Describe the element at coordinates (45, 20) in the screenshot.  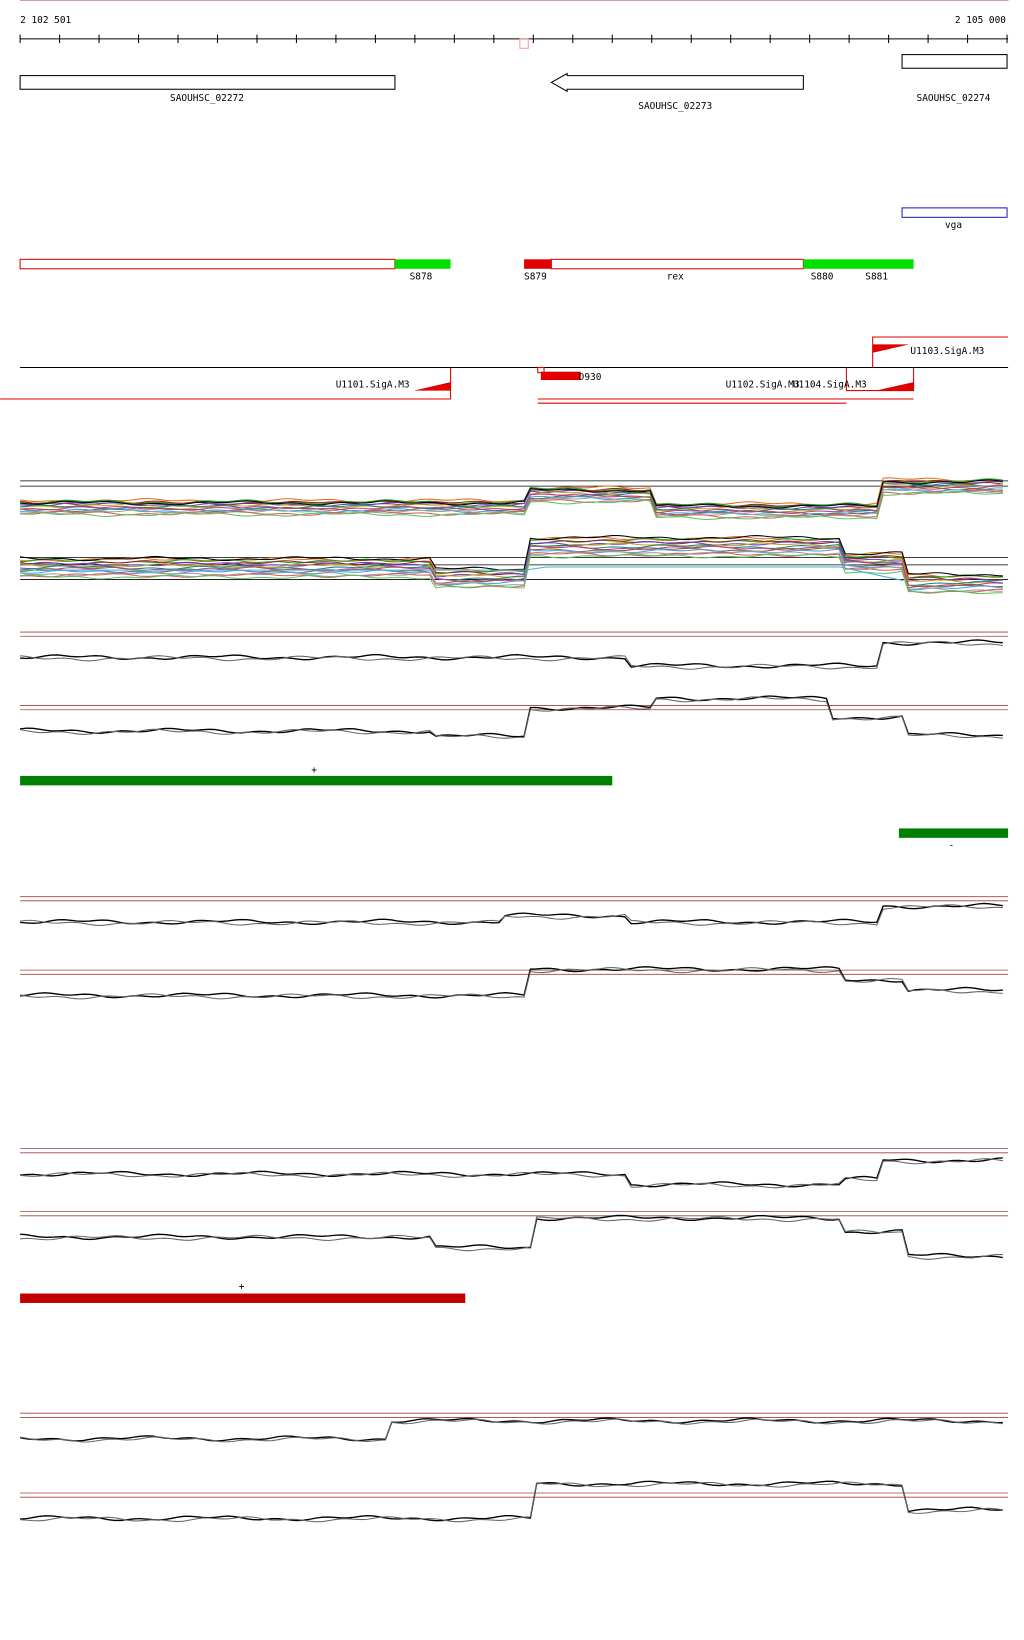
I see `ruler-start: 2 102 501` at that location.